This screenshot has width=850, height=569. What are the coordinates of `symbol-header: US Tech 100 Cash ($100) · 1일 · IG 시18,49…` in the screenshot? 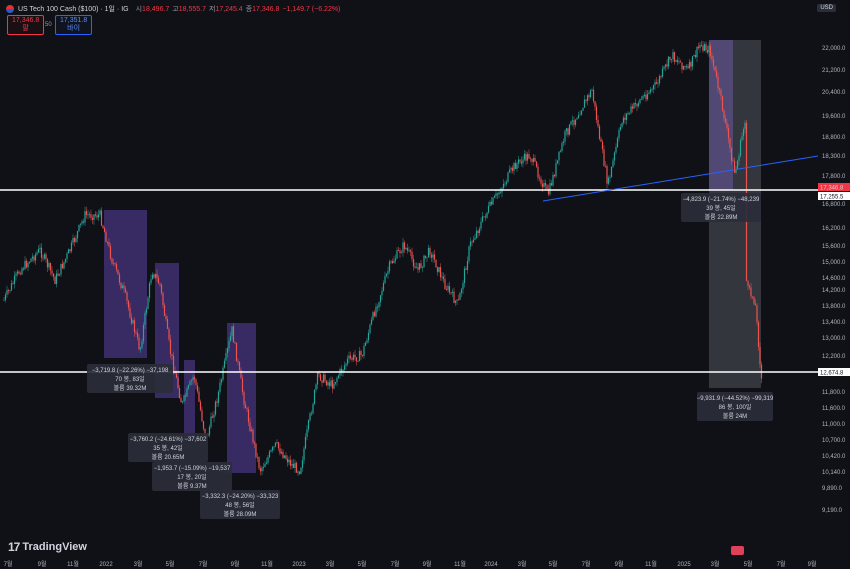 It's located at (173, 9).